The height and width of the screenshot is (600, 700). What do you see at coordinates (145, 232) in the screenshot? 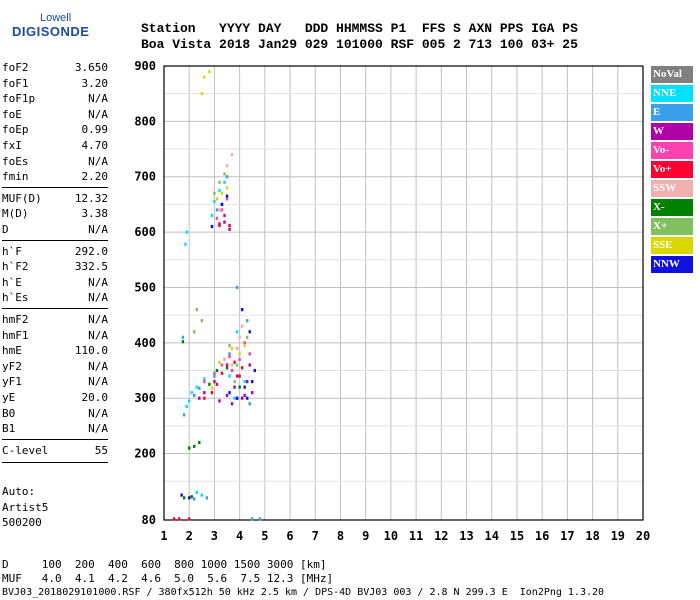
I see `y-tick-label: 600` at bounding box center [145, 232].